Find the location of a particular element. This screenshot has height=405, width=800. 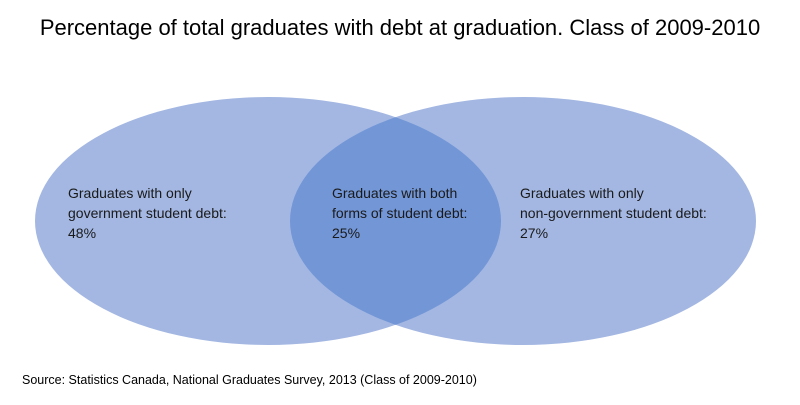

label-government-only-line2: government student debt: is located at coordinates (147, 213).